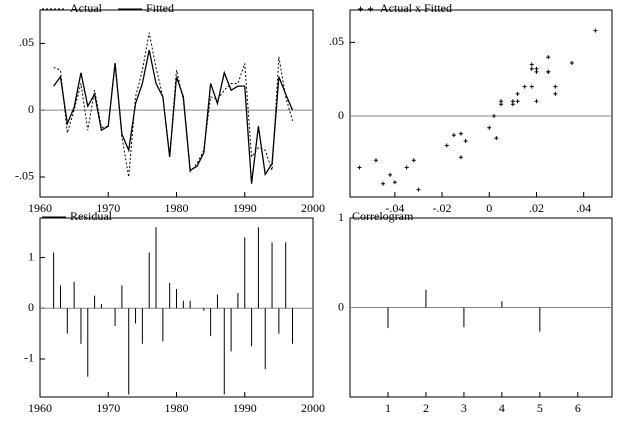 The width and height of the screenshot is (618, 421). I want to click on x-tick-label: .04, so click(583, 208).